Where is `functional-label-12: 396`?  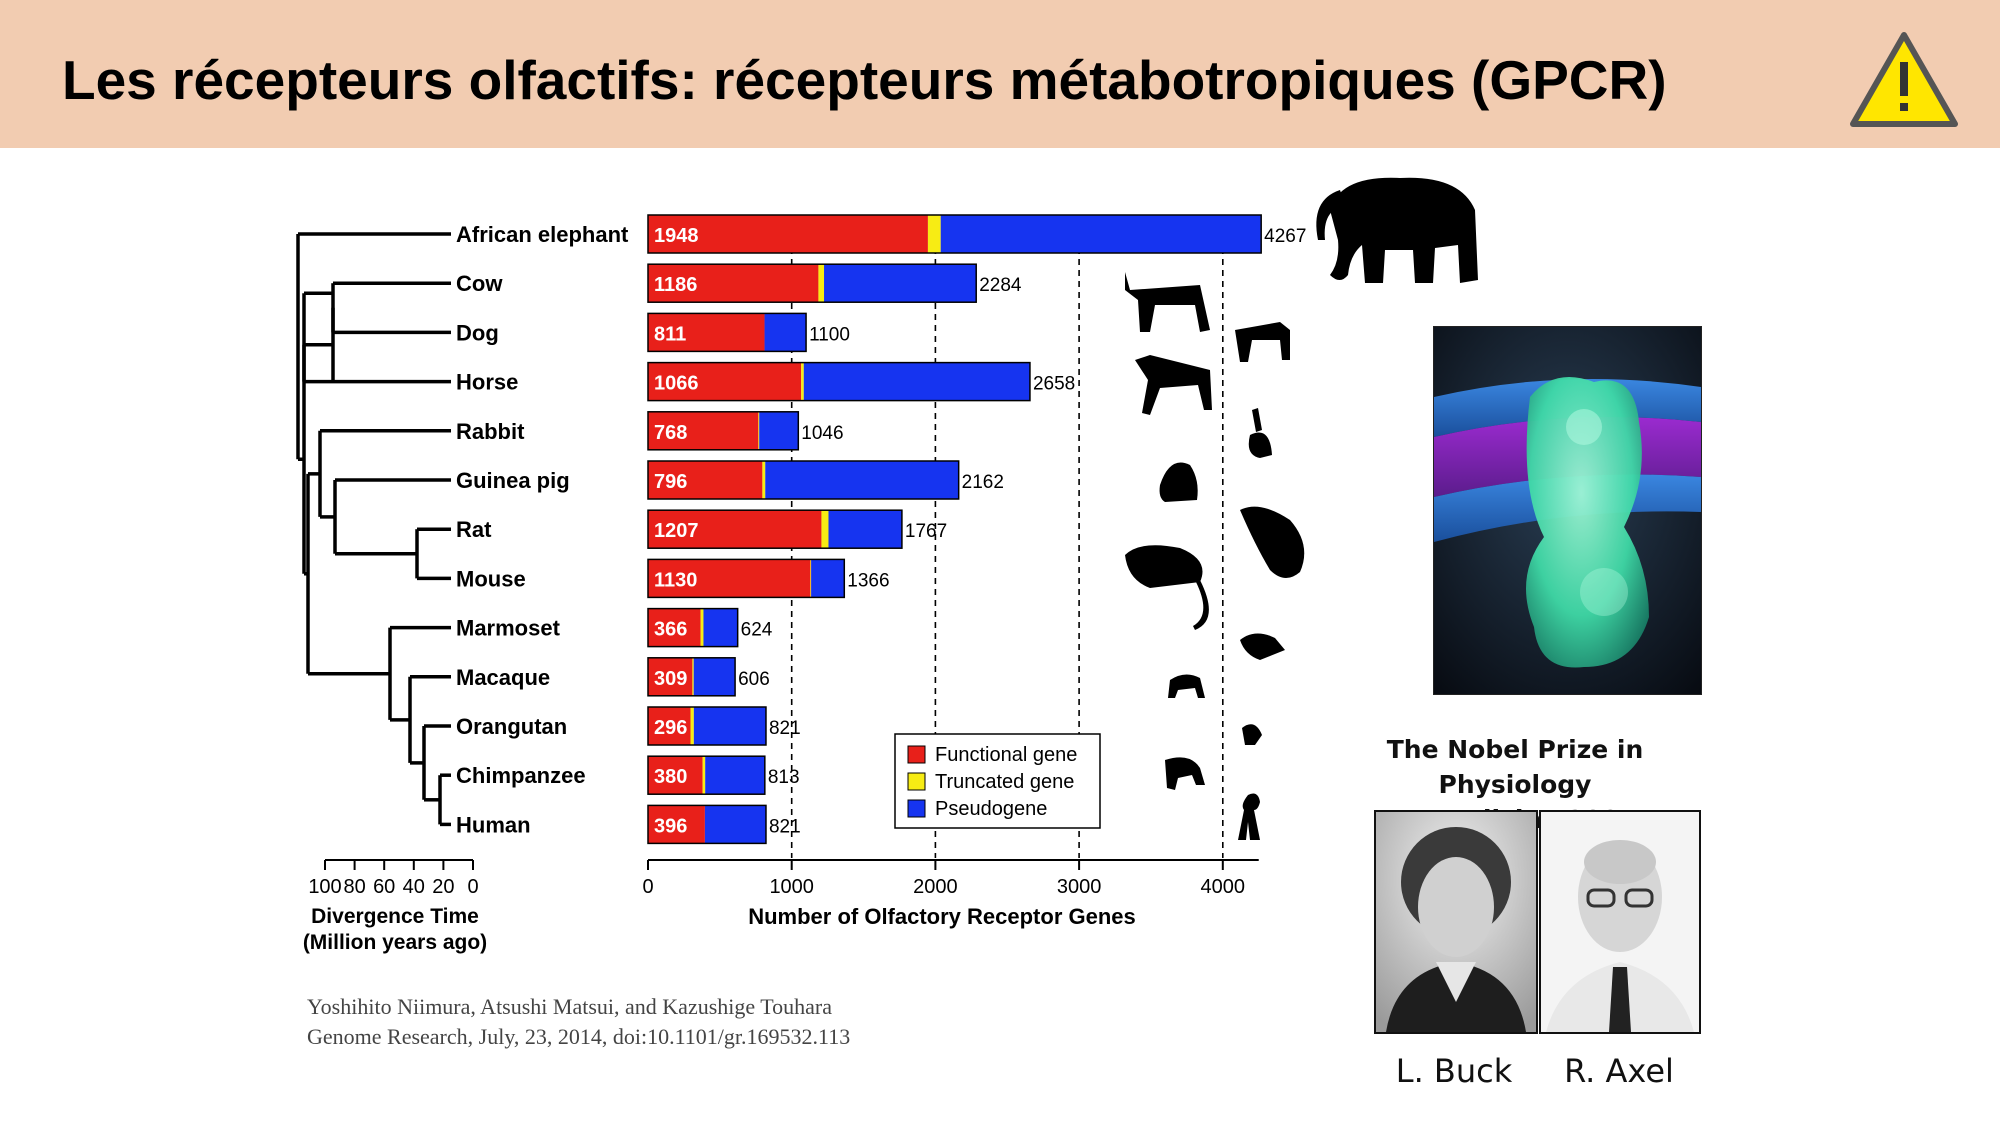
functional-label-12: 396 is located at coordinates (670, 826).